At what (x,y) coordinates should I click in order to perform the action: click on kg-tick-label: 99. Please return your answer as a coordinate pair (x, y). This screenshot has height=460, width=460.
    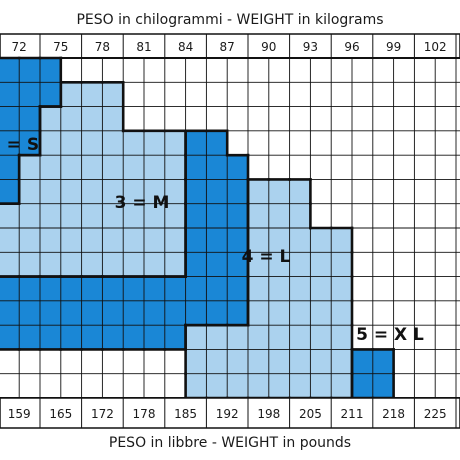
    Looking at the image, I should click on (393, 47).